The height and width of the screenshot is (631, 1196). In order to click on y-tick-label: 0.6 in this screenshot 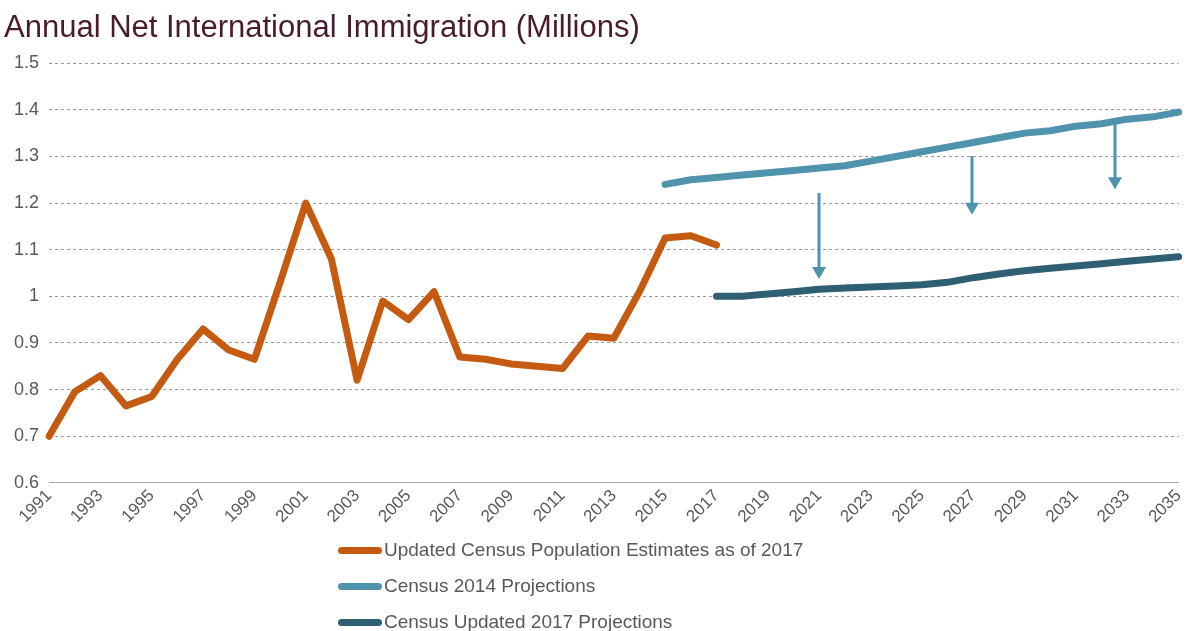, I will do `click(26, 481)`.